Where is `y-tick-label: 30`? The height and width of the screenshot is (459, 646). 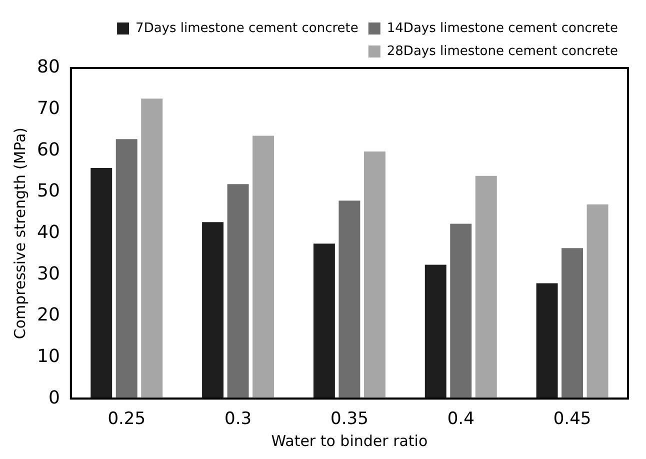 y-tick-label: 30 is located at coordinates (48, 273).